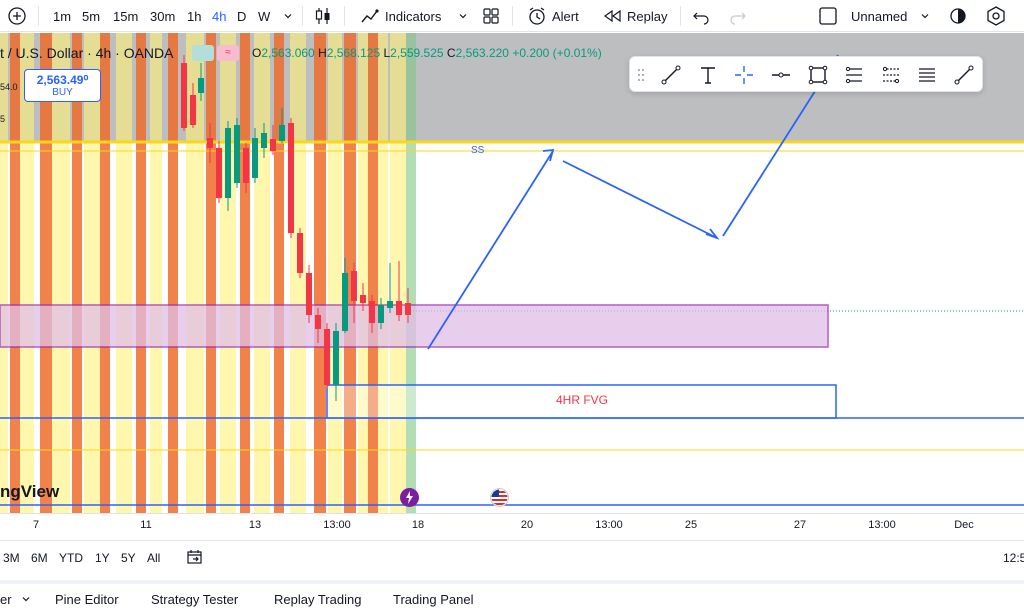  I want to click on timeframe-dropdown, so click(288, 16).